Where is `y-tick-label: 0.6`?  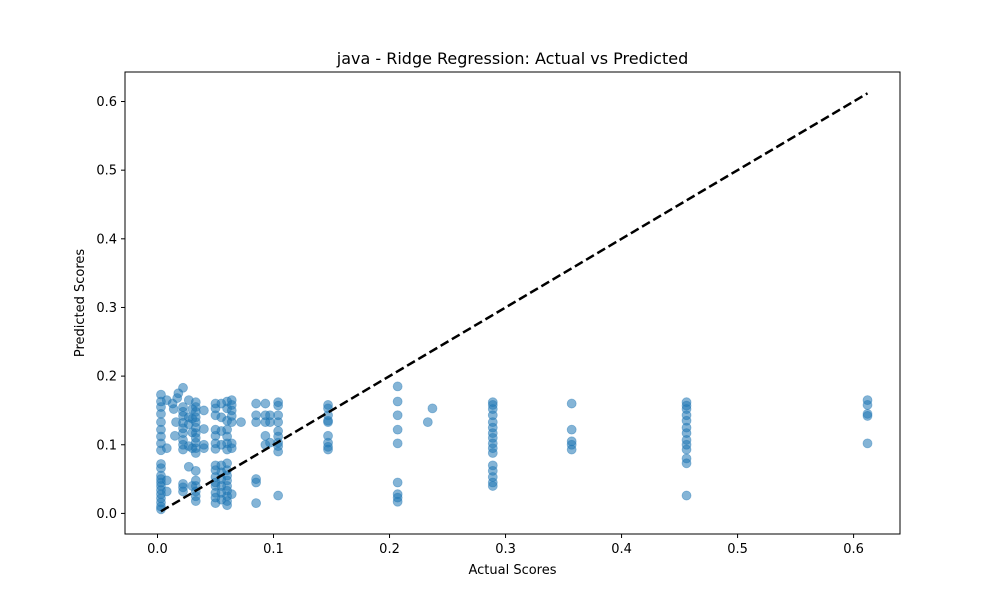
y-tick-label: 0.6 is located at coordinates (106, 102).